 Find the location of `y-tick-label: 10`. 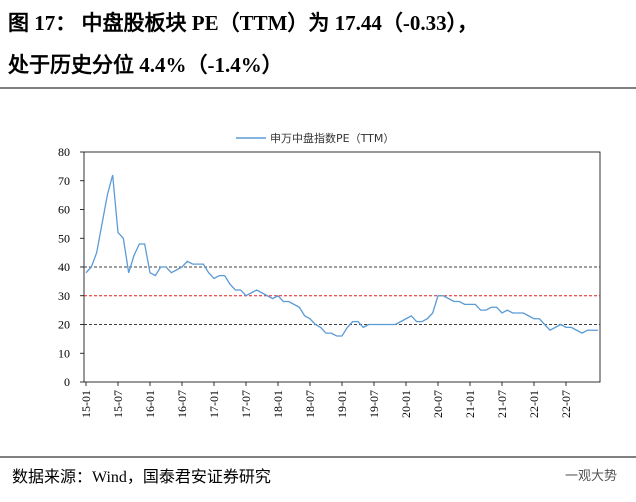

y-tick-label: 10 is located at coordinates (64, 353).